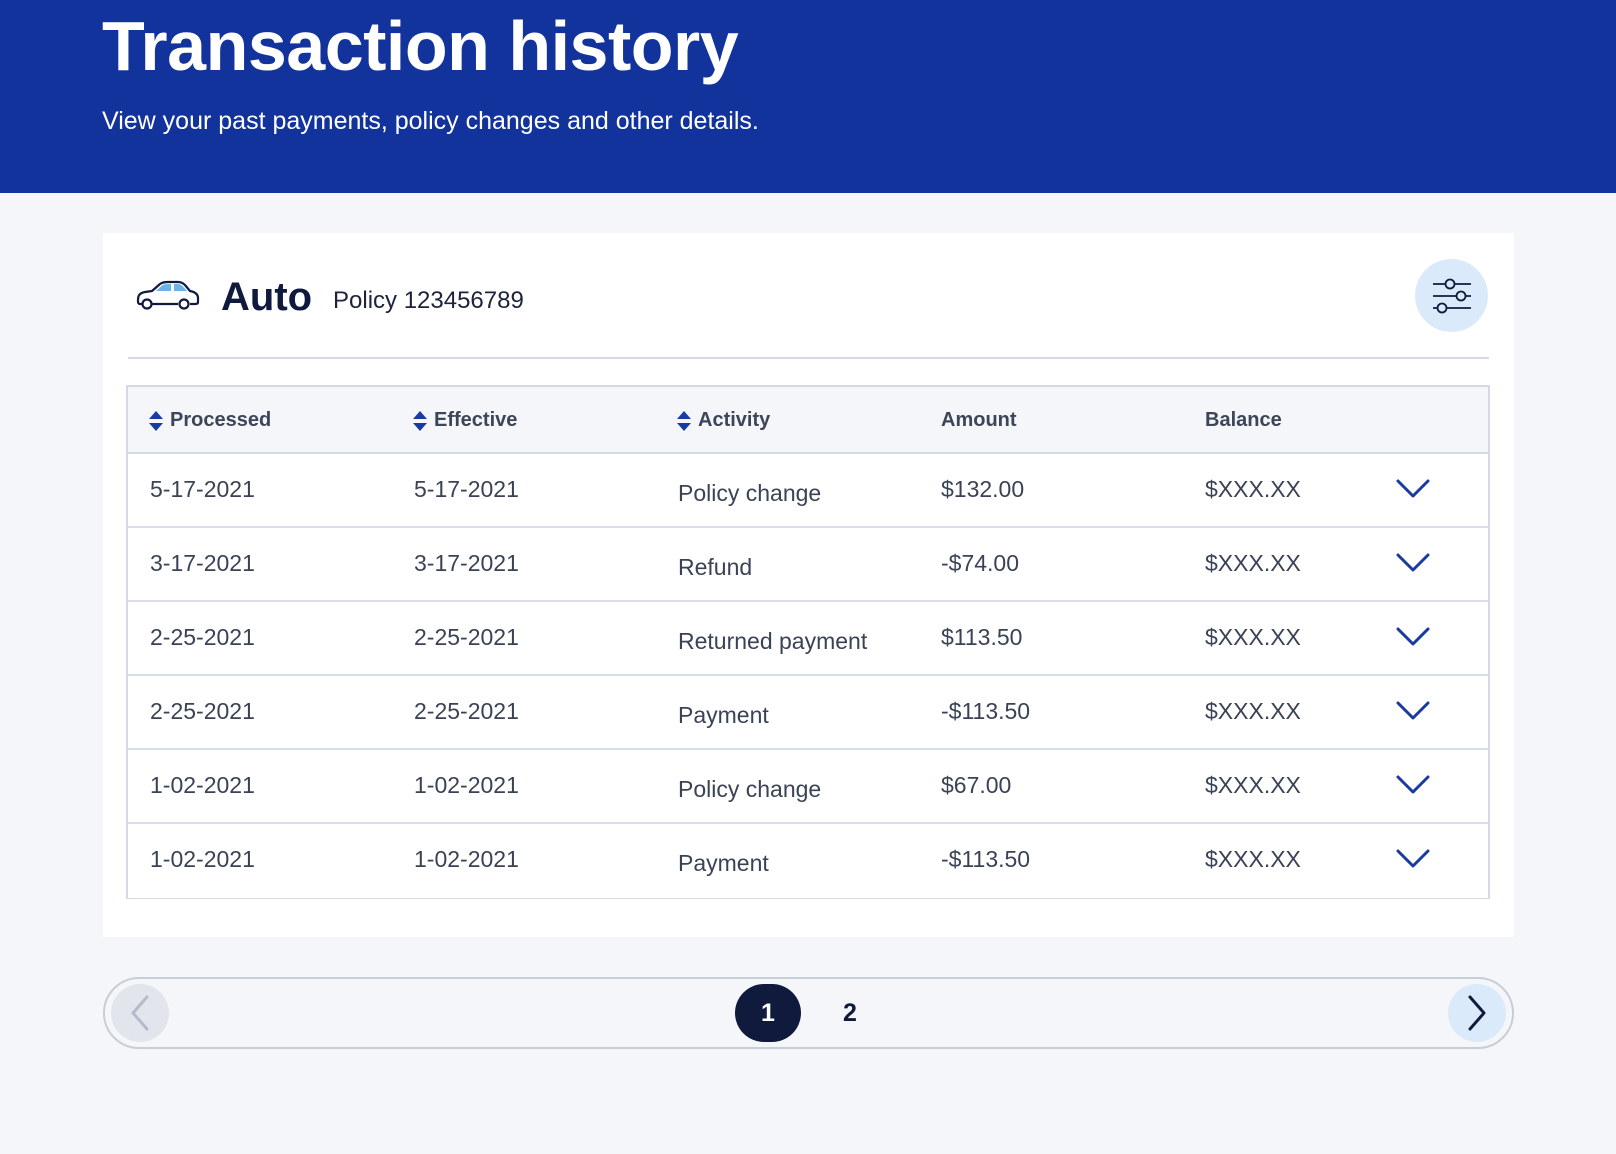  I want to click on chevron-left-icon, so click(140, 1013).